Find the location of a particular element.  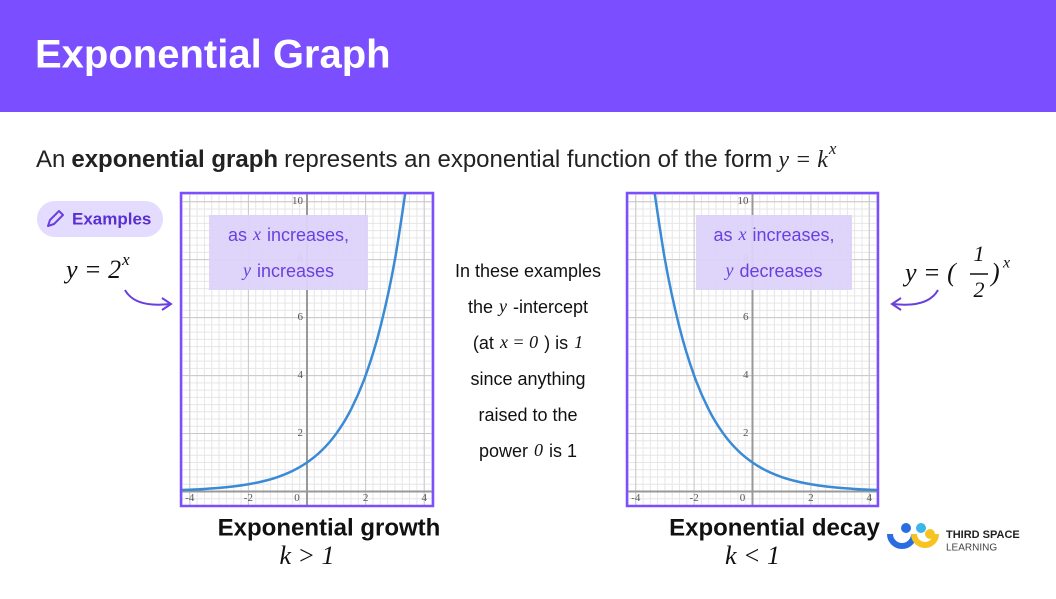

button-bg is located at coordinates (100, 219).